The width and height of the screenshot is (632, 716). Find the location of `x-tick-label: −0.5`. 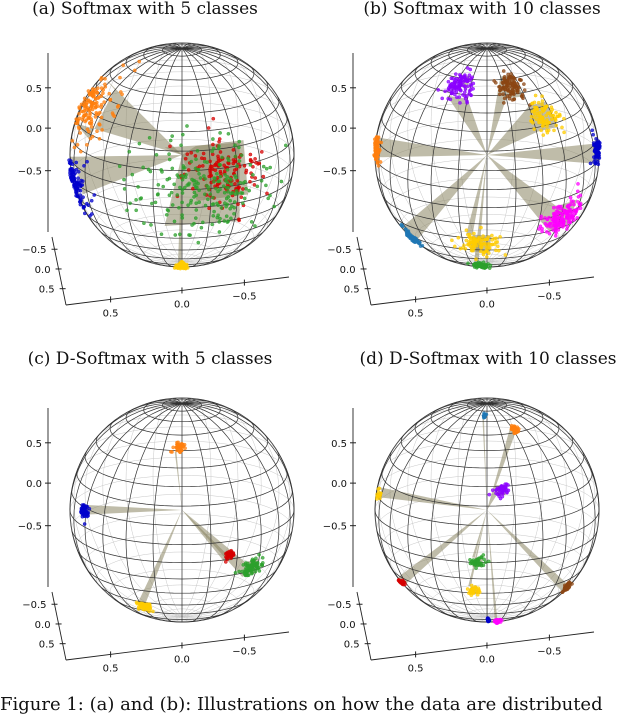

x-tick-label: −0.5 is located at coordinates (244, 652).